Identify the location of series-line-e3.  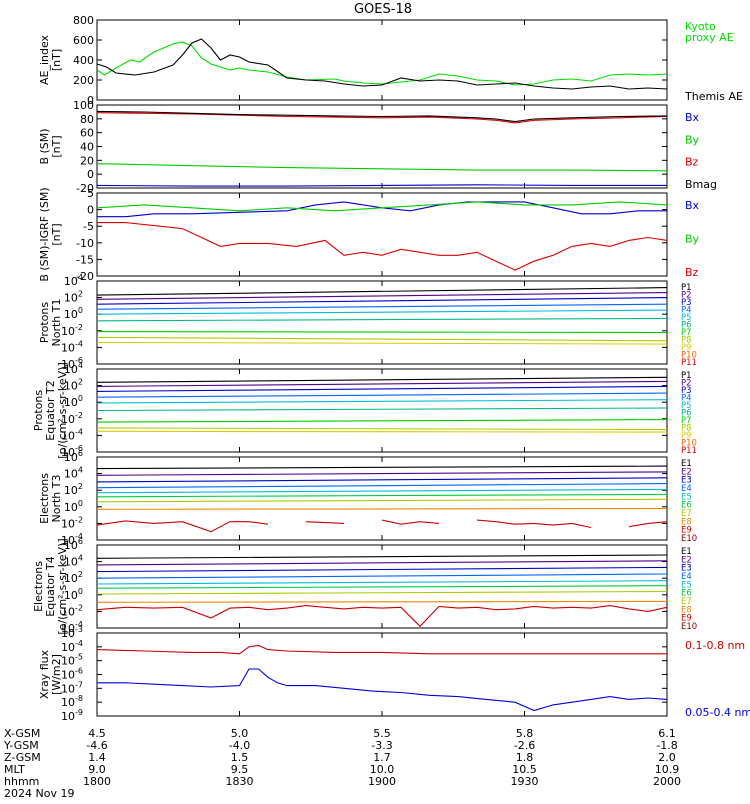
(382, 569).